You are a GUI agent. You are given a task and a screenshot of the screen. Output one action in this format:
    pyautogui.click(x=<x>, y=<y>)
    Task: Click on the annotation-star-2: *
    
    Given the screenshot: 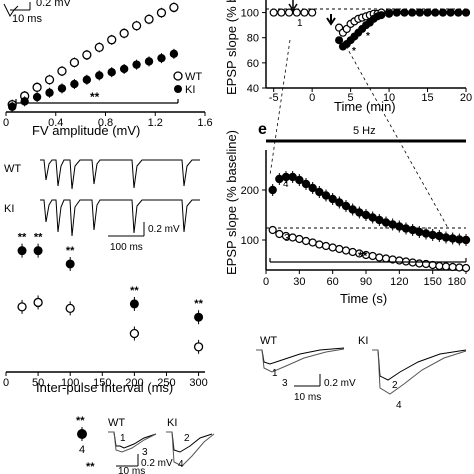 What is the action you would take?
    pyautogui.click(x=368, y=36)
    